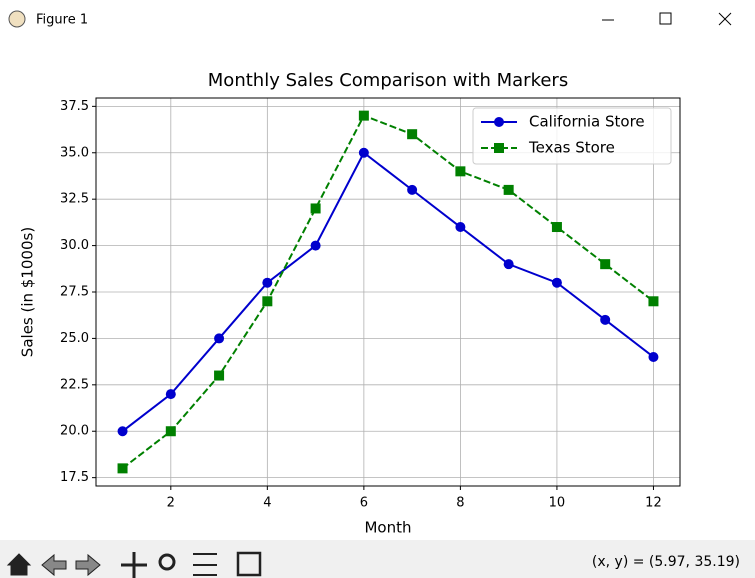  I want to click on x-tick-label: 10, so click(557, 503).